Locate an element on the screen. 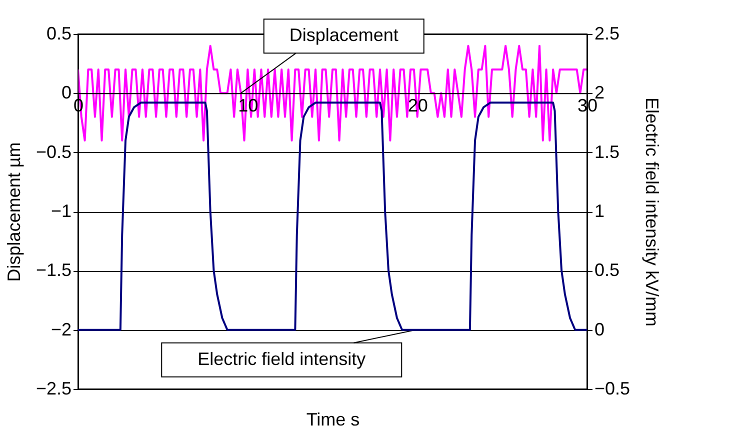 Image resolution: width=730 pixels, height=439 pixels. x-tick-label: 10 is located at coordinates (248, 106).